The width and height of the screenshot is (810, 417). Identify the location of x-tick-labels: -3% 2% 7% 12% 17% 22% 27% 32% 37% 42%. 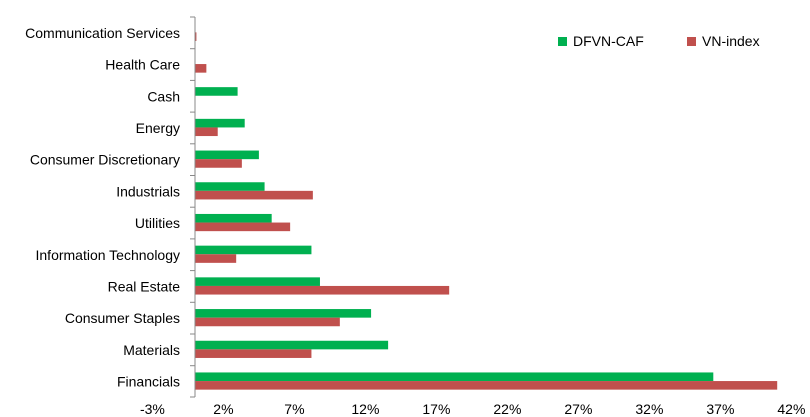
(472, 409).